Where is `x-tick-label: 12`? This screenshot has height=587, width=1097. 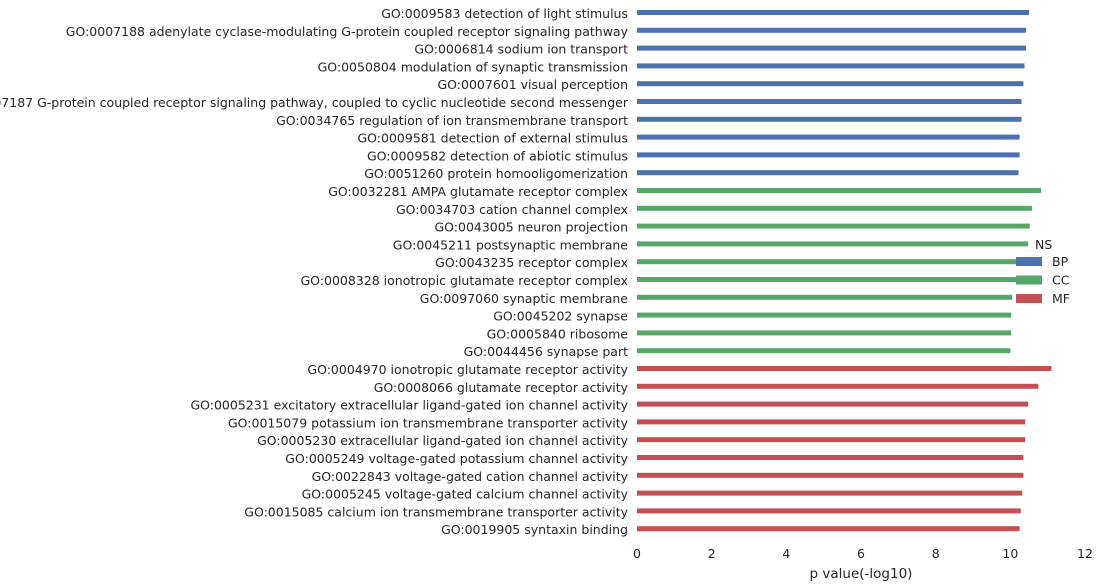
x-tick-label: 12 is located at coordinates (1085, 553).